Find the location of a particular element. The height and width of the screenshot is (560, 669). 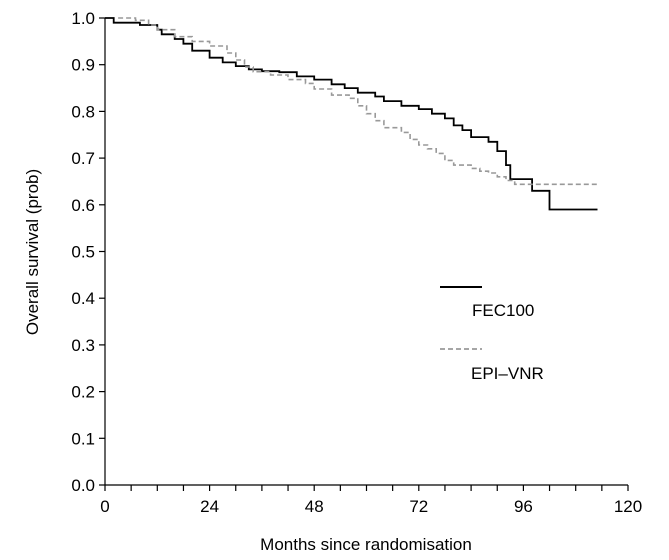

y-tick-label: 0.7 is located at coordinates (83, 158).